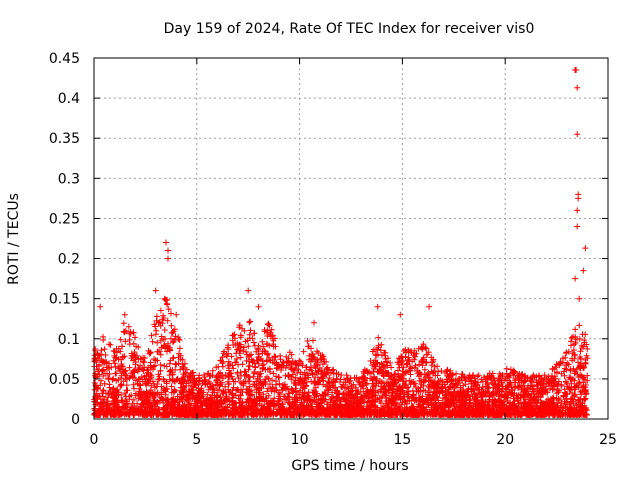 The height and width of the screenshot is (480, 640). Describe the element at coordinates (69, 99) in the screenshot. I see `y-tick-label: 0.4` at that location.